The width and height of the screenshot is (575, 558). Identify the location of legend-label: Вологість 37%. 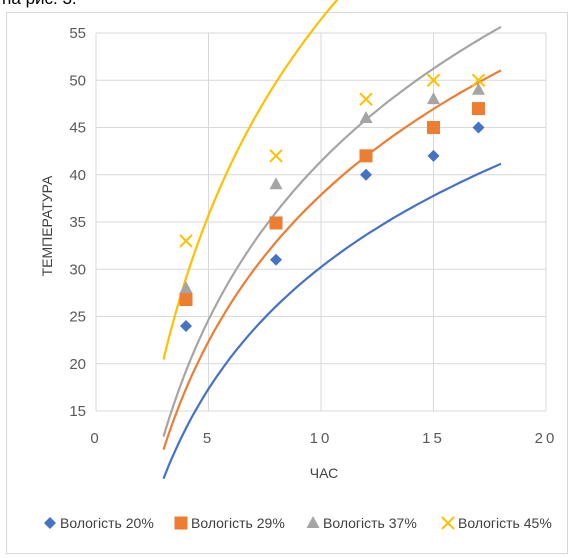
(370, 523).